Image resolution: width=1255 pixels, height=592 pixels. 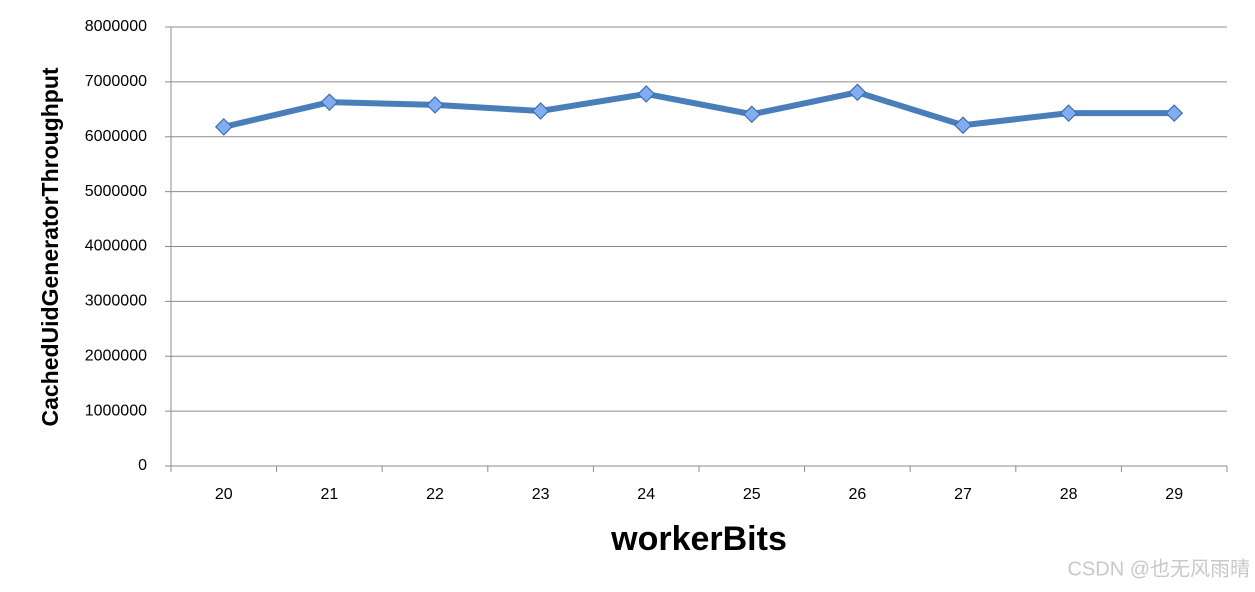 What do you see at coordinates (116, 355) in the screenshot?
I see `y-tick-label: 2000000` at bounding box center [116, 355].